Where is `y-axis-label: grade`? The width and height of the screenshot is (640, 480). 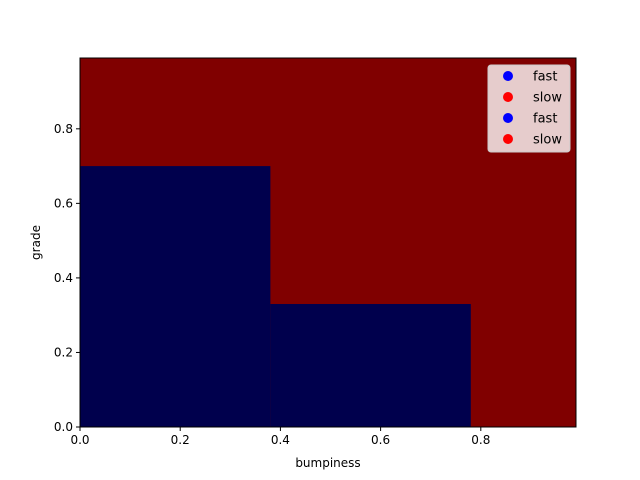 y-axis-label: grade is located at coordinates (36, 242).